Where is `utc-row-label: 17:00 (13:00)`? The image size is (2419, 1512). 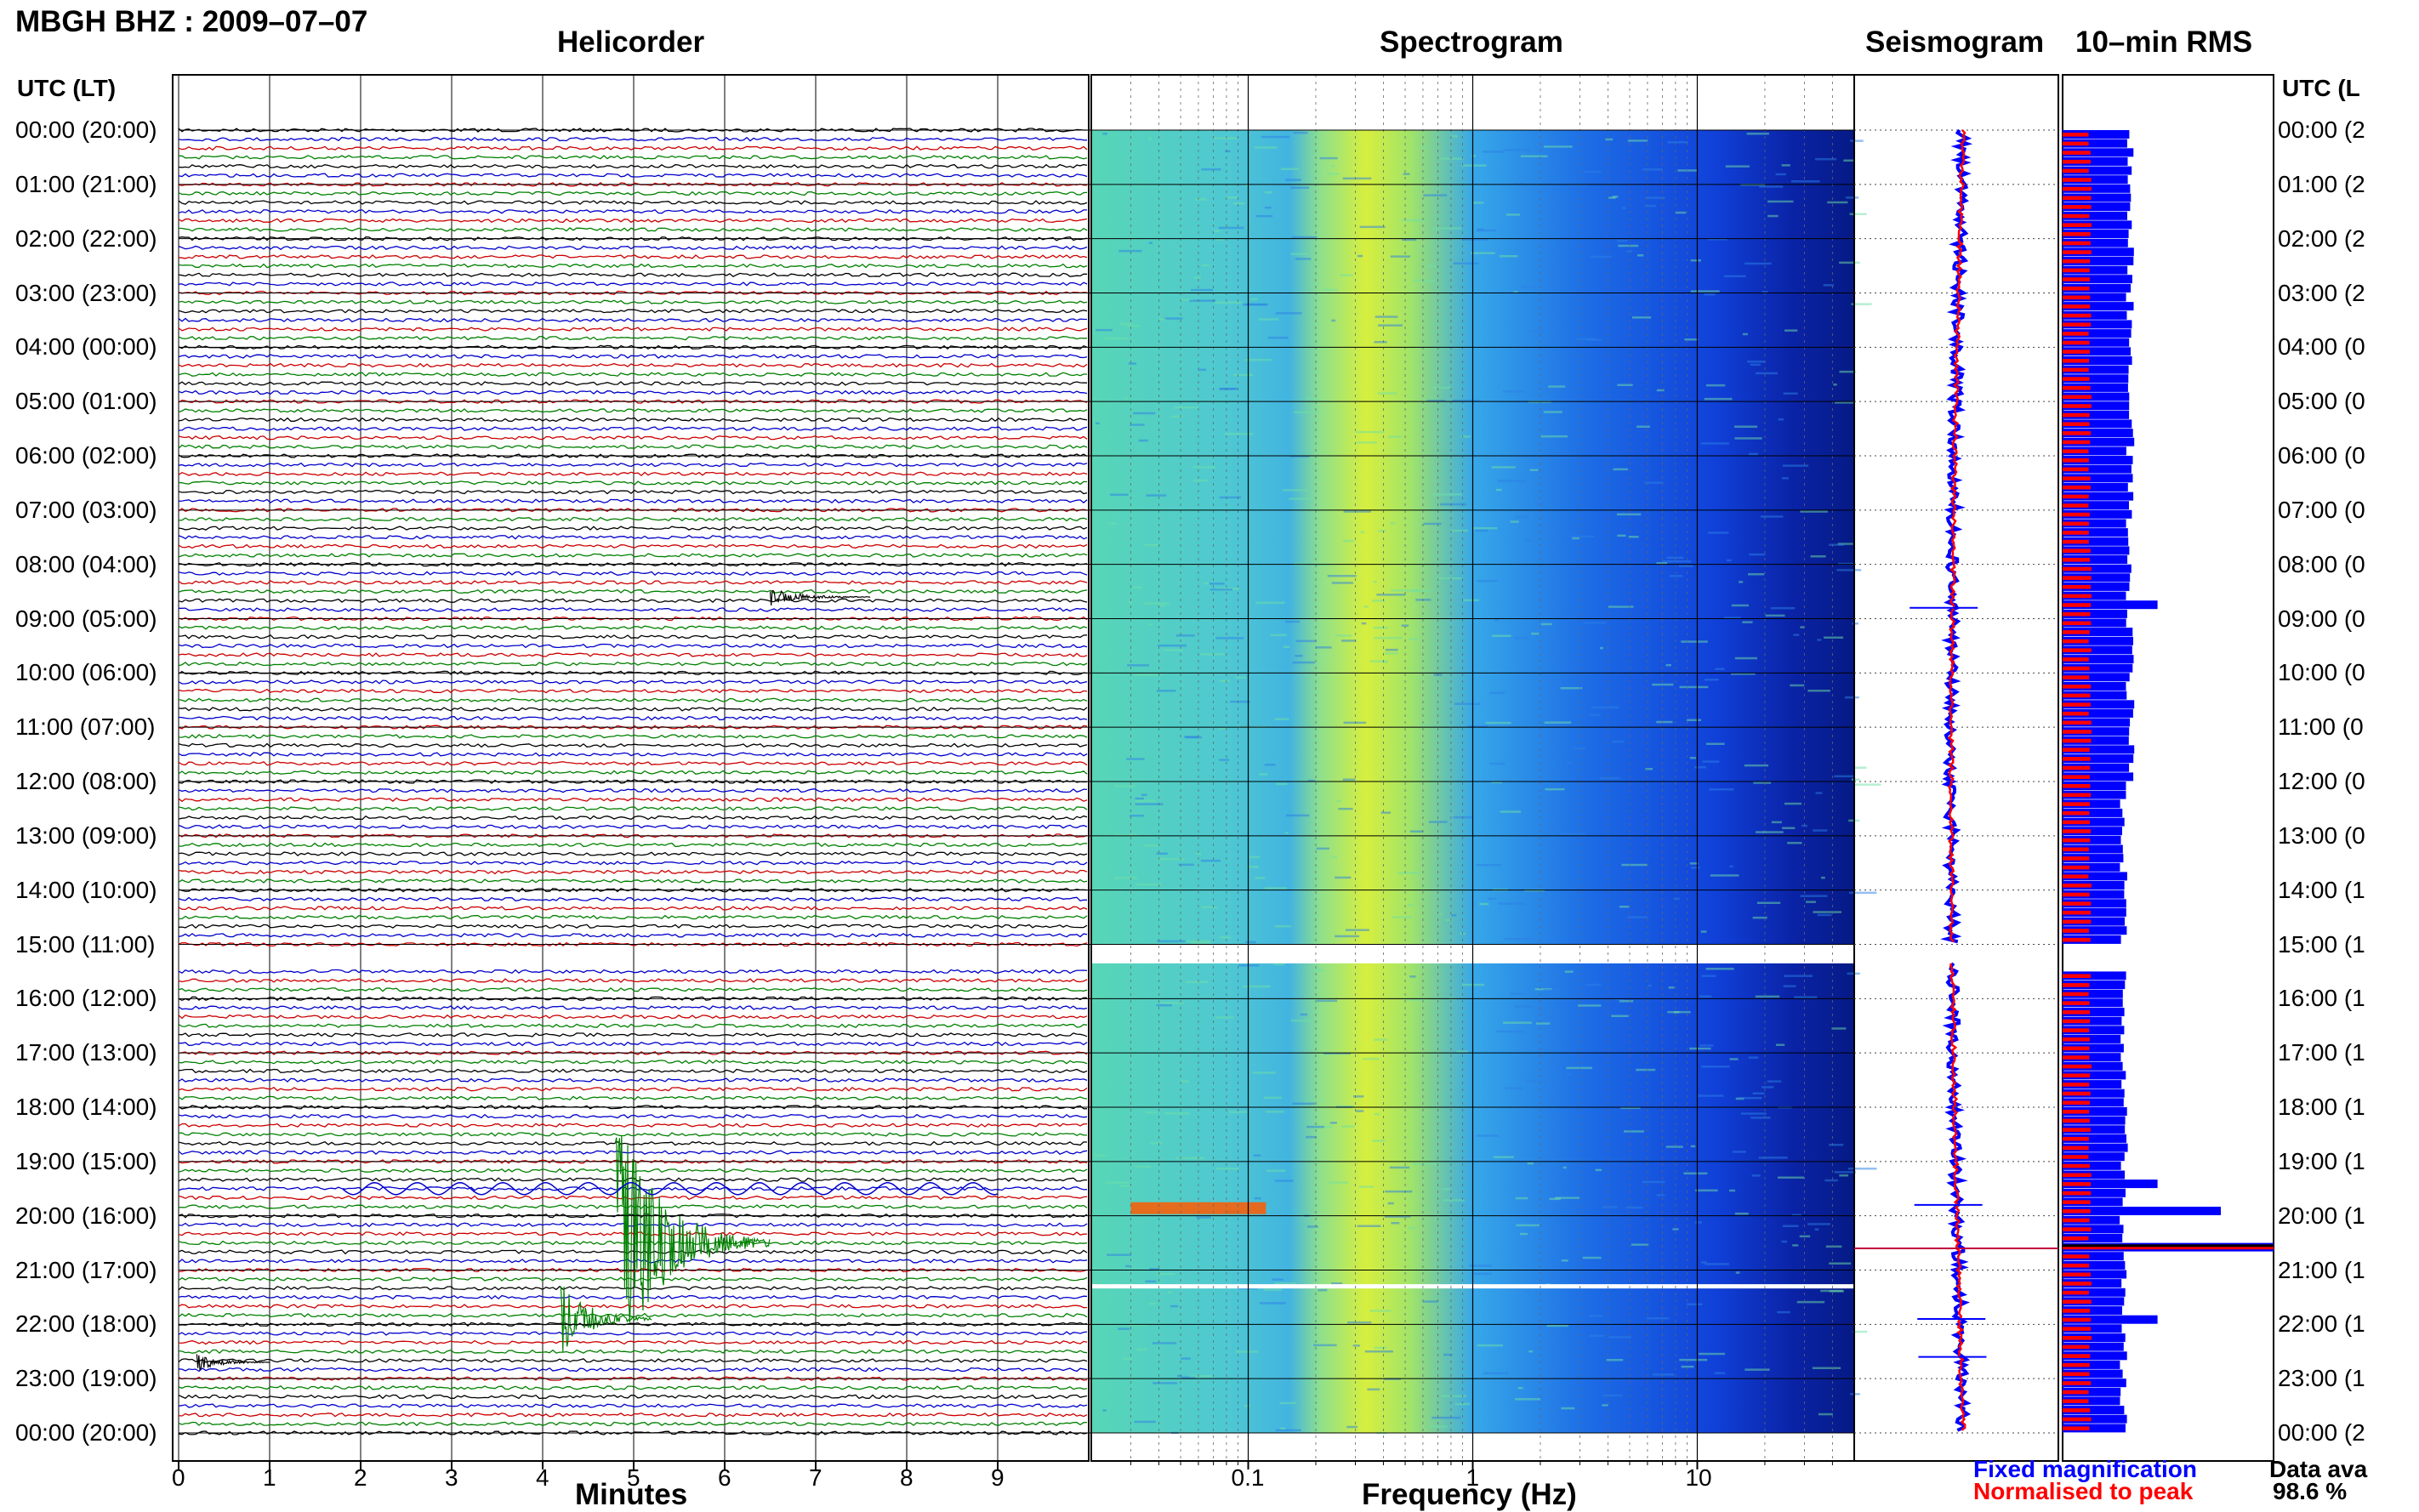 utc-row-label: 17:00 (13:00) is located at coordinates (86, 1052).